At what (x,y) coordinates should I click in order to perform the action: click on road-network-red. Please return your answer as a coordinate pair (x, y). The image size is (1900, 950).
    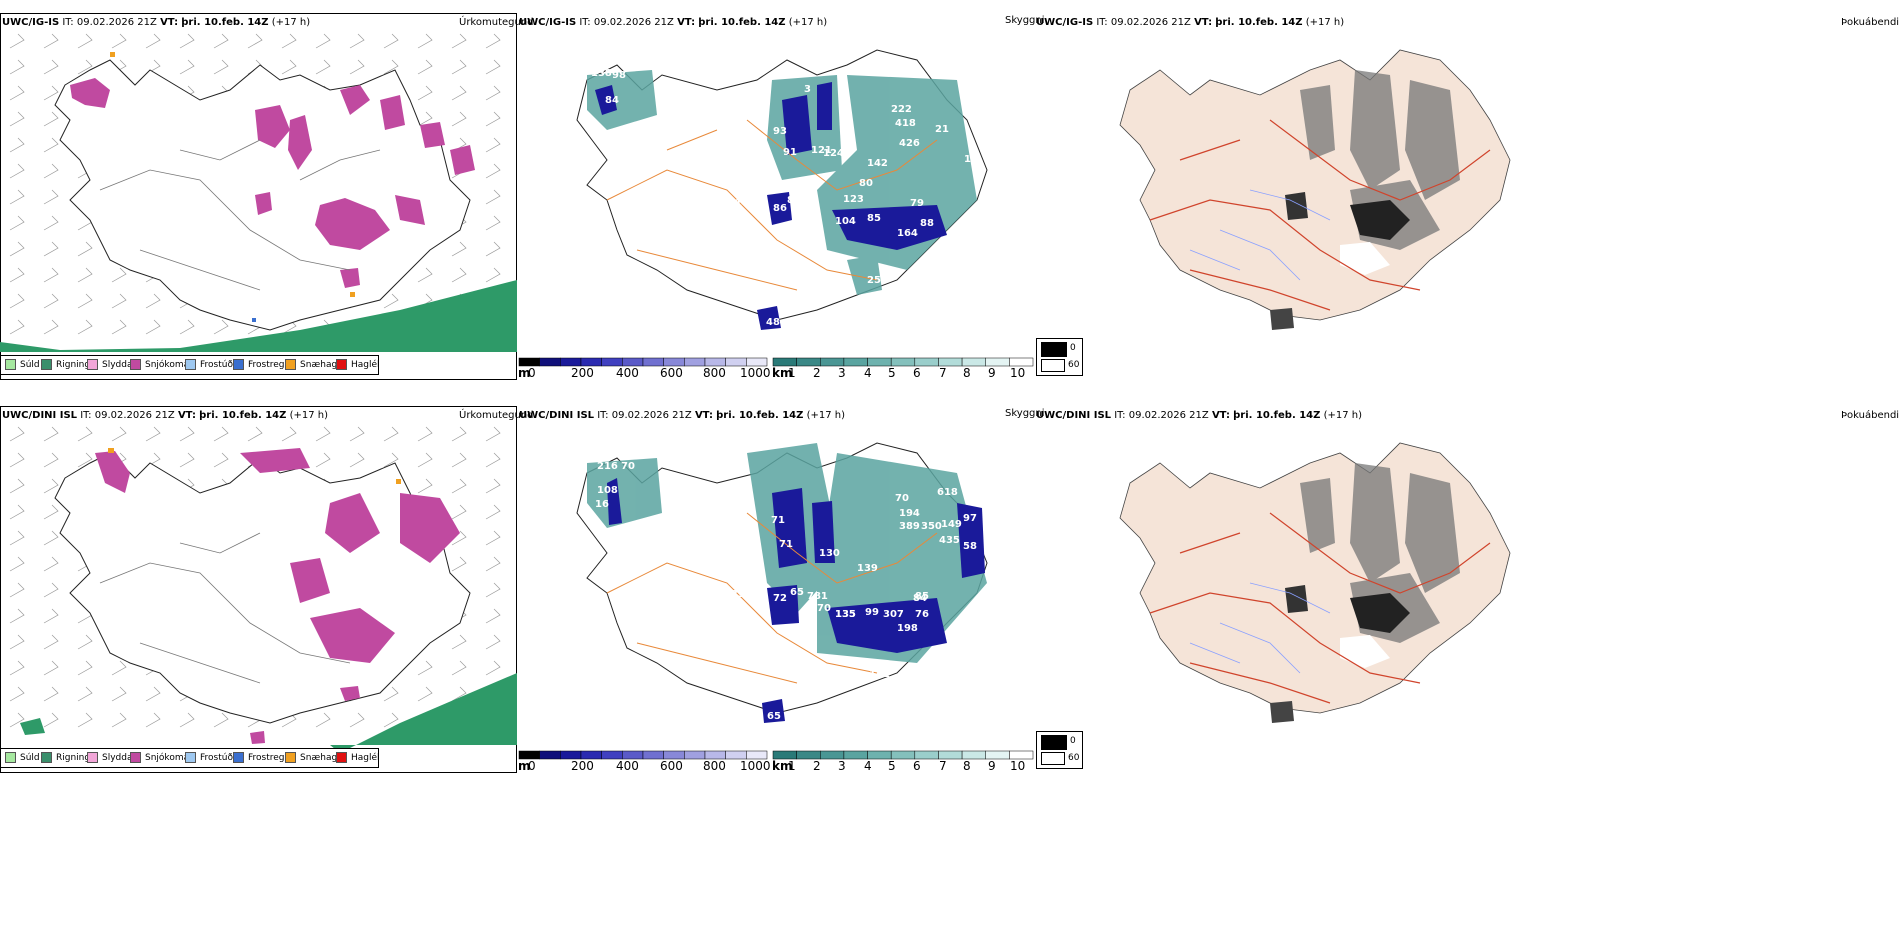
    Looking at the image, I should click on (1320, 215).